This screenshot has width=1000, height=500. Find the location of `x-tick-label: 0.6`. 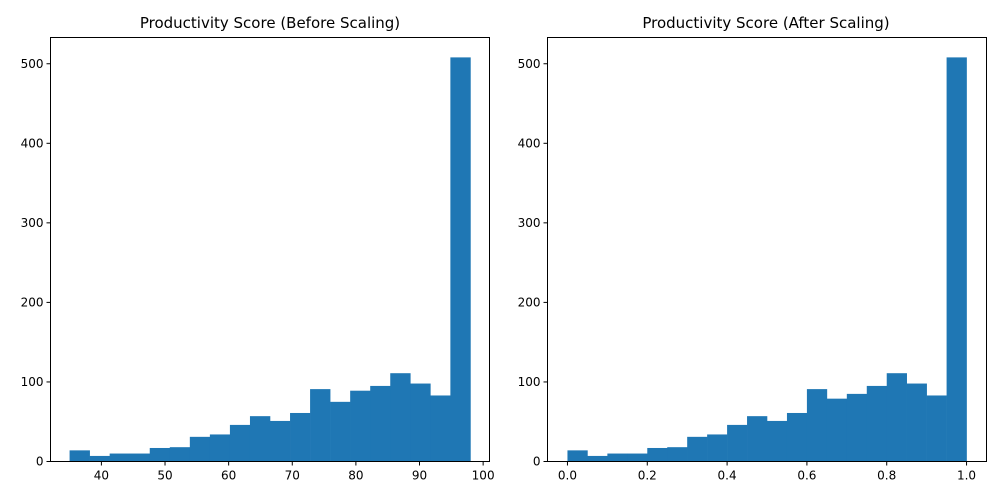

x-tick-label: 0.6 is located at coordinates (806, 476).